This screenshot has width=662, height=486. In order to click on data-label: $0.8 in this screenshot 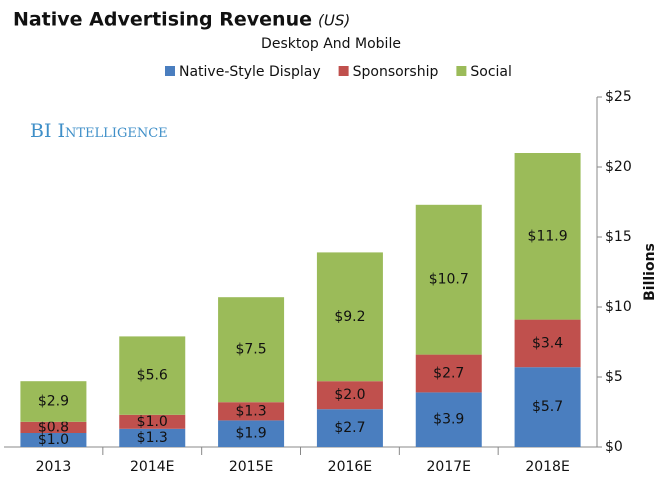, I will do `click(53, 427)`.